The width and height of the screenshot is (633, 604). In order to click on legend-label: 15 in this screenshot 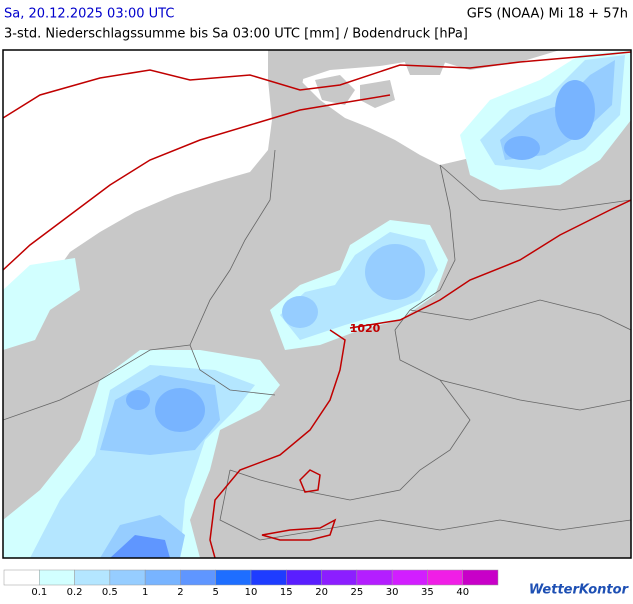, I will do `click(286, 592)`.